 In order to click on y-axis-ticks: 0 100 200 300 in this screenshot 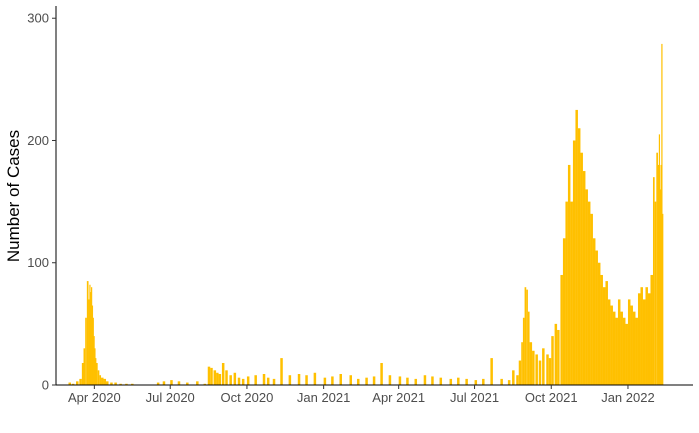, I will do `click(41, 202)`.